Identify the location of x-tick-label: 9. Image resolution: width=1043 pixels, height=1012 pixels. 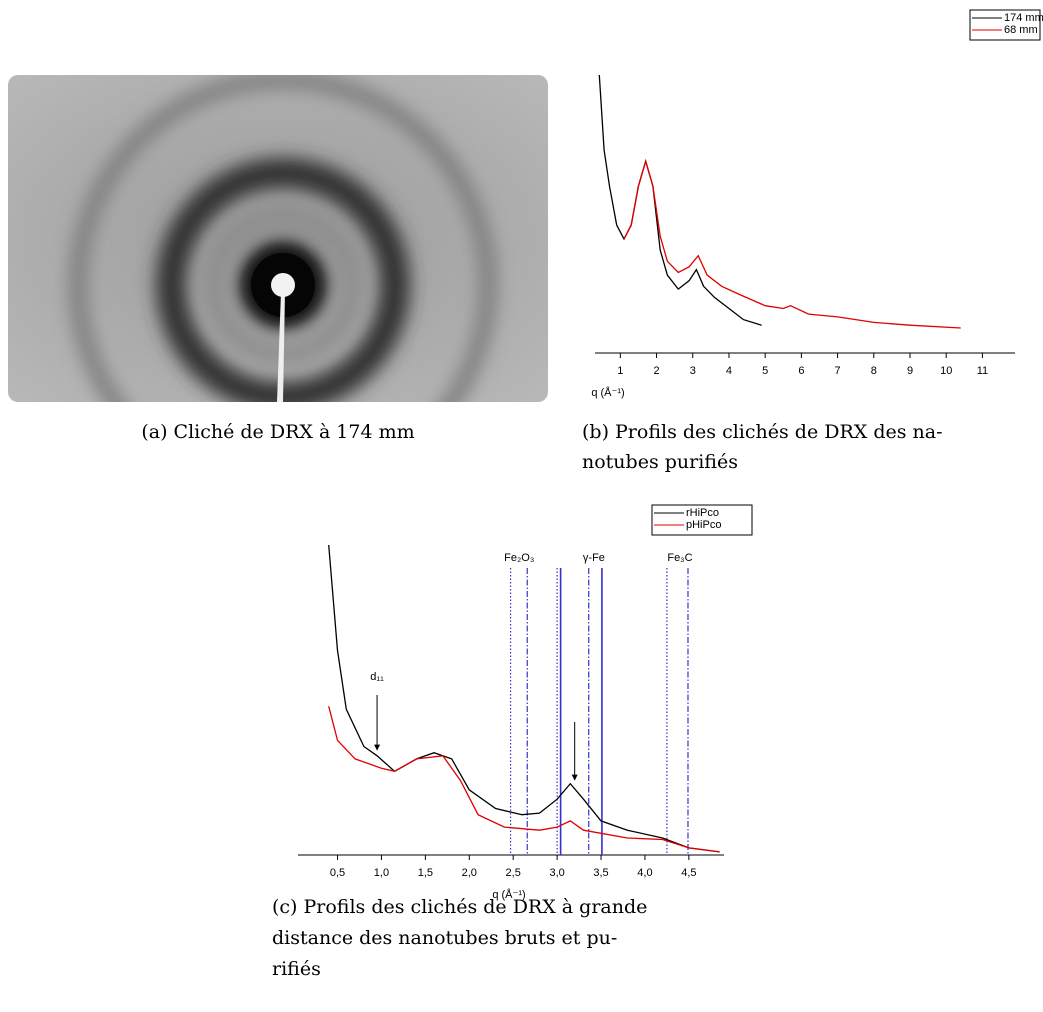
(910, 371).